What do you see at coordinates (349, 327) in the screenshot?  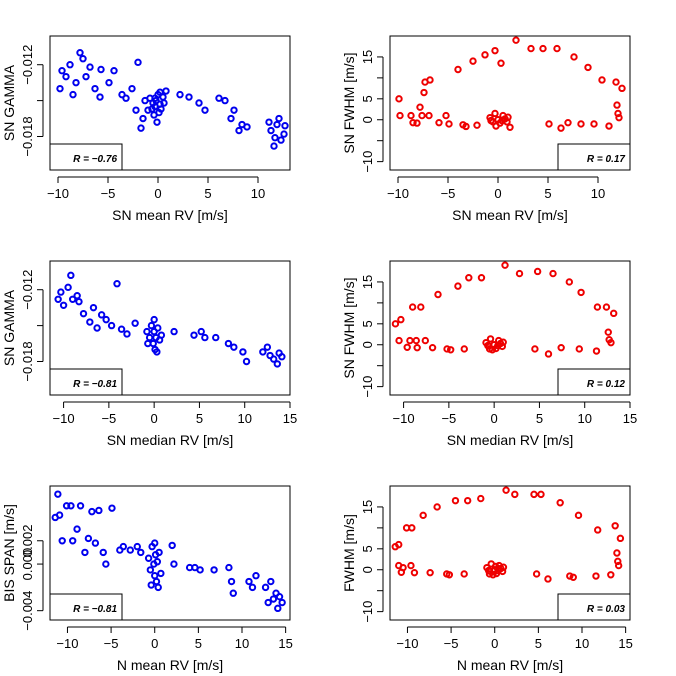 I see `y-axis-label: SN FWHM [m/s]` at bounding box center [349, 327].